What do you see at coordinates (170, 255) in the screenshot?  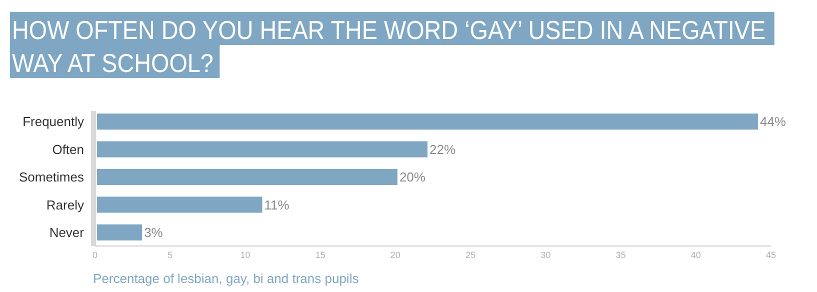 I see `x-tick-label: 5` at bounding box center [170, 255].